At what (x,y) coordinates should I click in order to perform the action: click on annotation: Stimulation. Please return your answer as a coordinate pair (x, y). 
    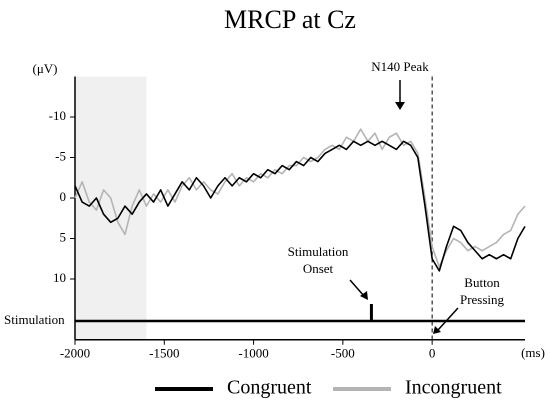
    Looking at the image, I should click on (318, 251).